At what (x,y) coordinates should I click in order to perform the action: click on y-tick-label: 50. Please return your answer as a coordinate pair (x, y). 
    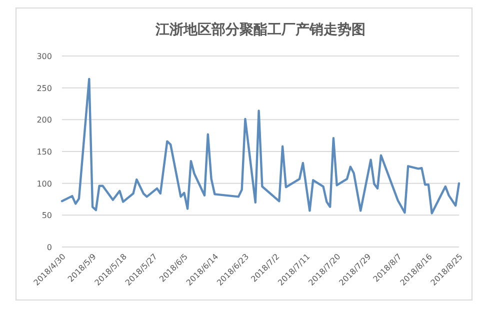
    Looking at the image, I should click on (47, 215).